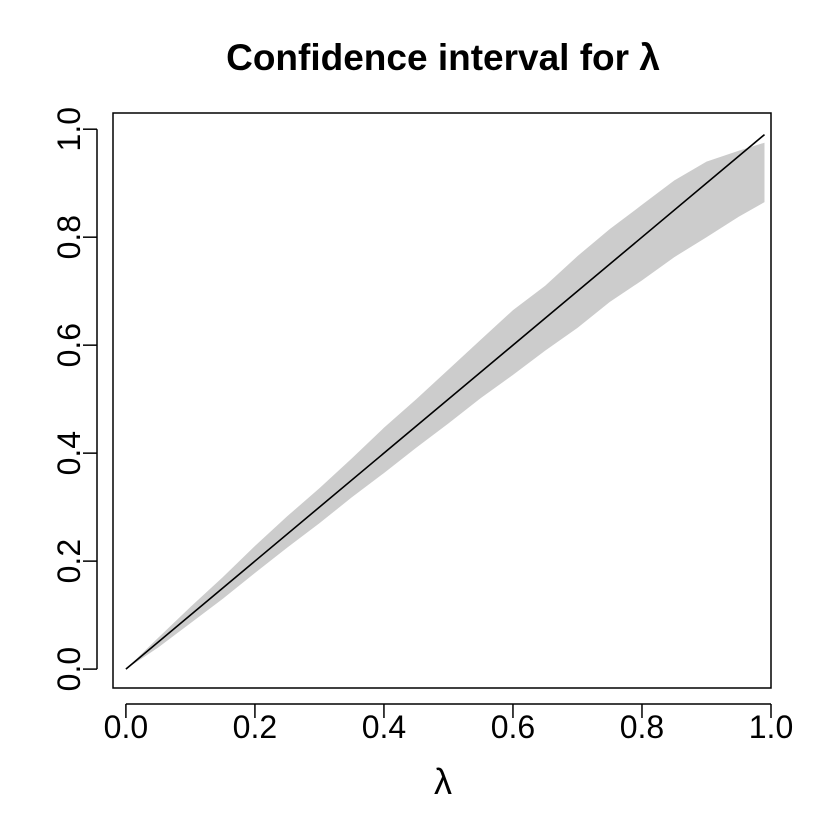 The image size is (830, 830). Describe the element at coordinates (771, 727) in the screenshot. I see `x-tick-label: 1.0` at that location.